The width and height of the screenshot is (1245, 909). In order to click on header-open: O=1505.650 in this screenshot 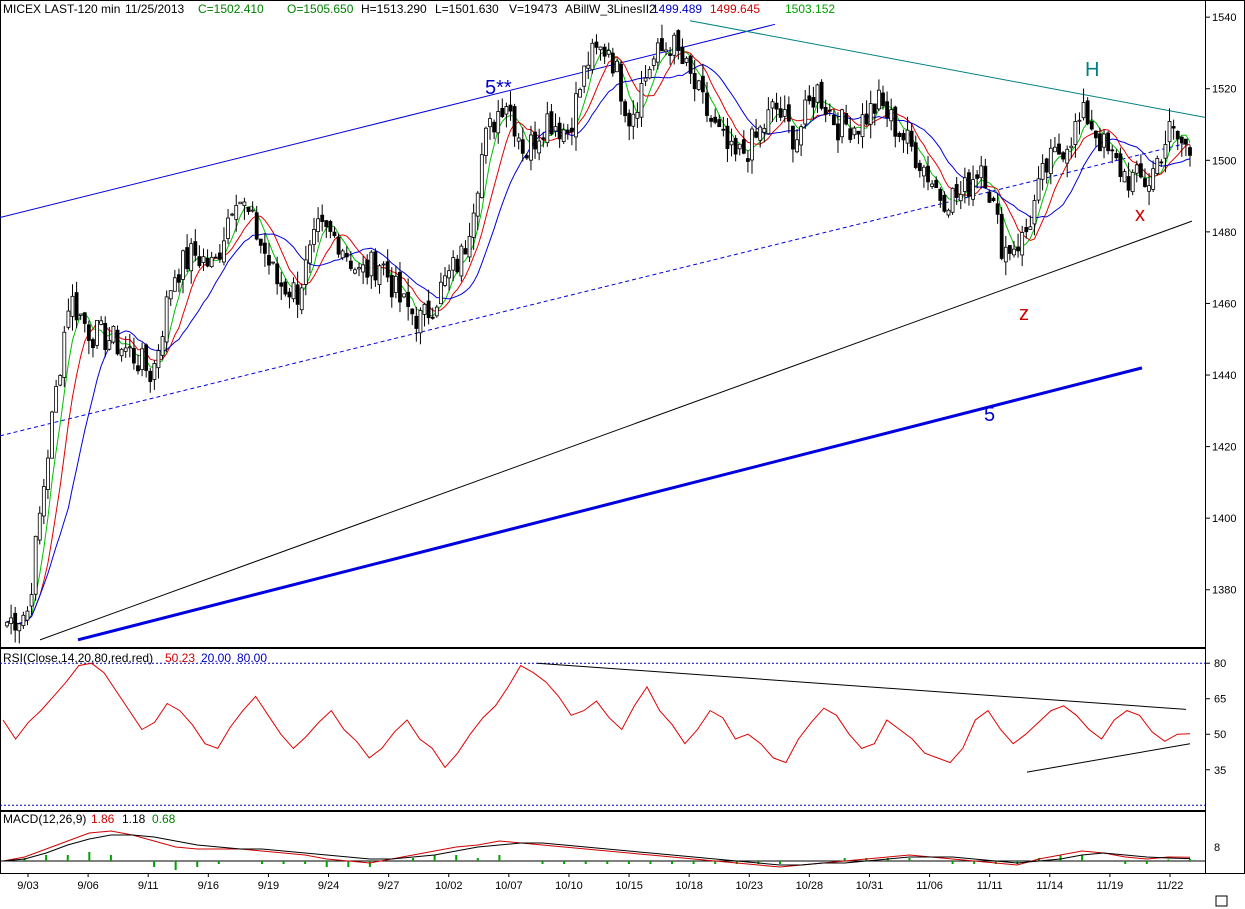, I will do `click(320, 9)`.